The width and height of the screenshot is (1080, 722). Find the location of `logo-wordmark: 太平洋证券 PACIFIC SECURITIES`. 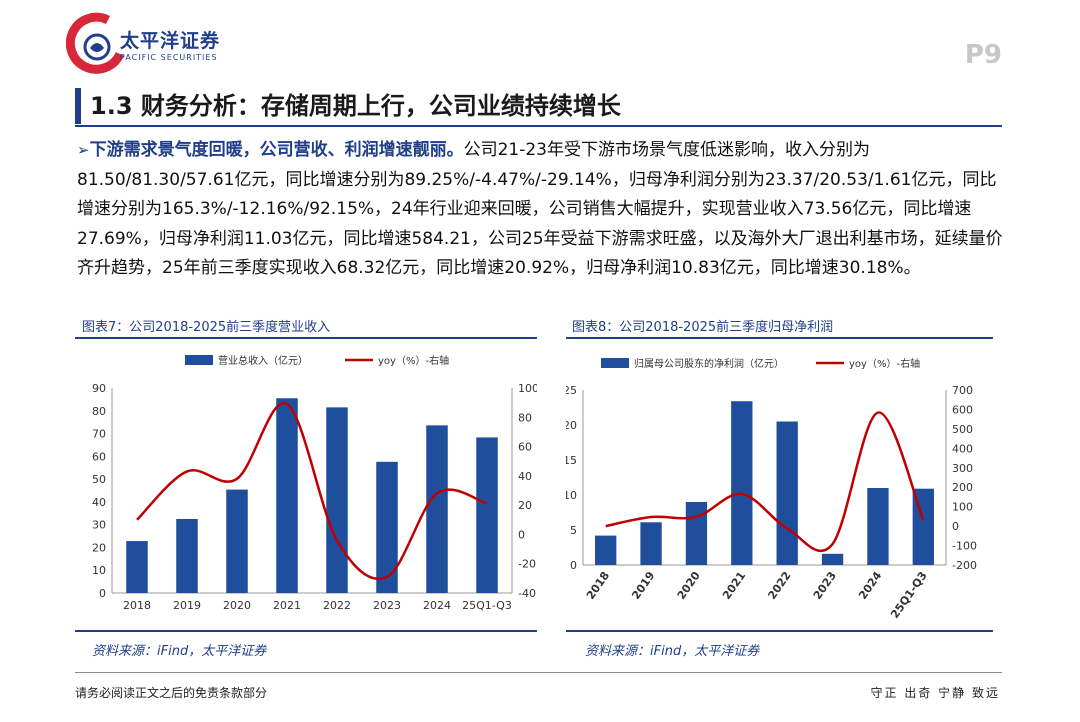

logo-wordmark: 太平洋证券 PACIFIC SECURITIES is located at coordinates (170, 46).